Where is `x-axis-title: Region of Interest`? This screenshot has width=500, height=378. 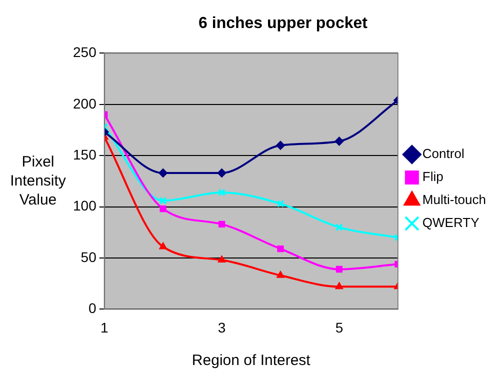 x-axis-title: Region of Interest is located at coordinates (252, 361).